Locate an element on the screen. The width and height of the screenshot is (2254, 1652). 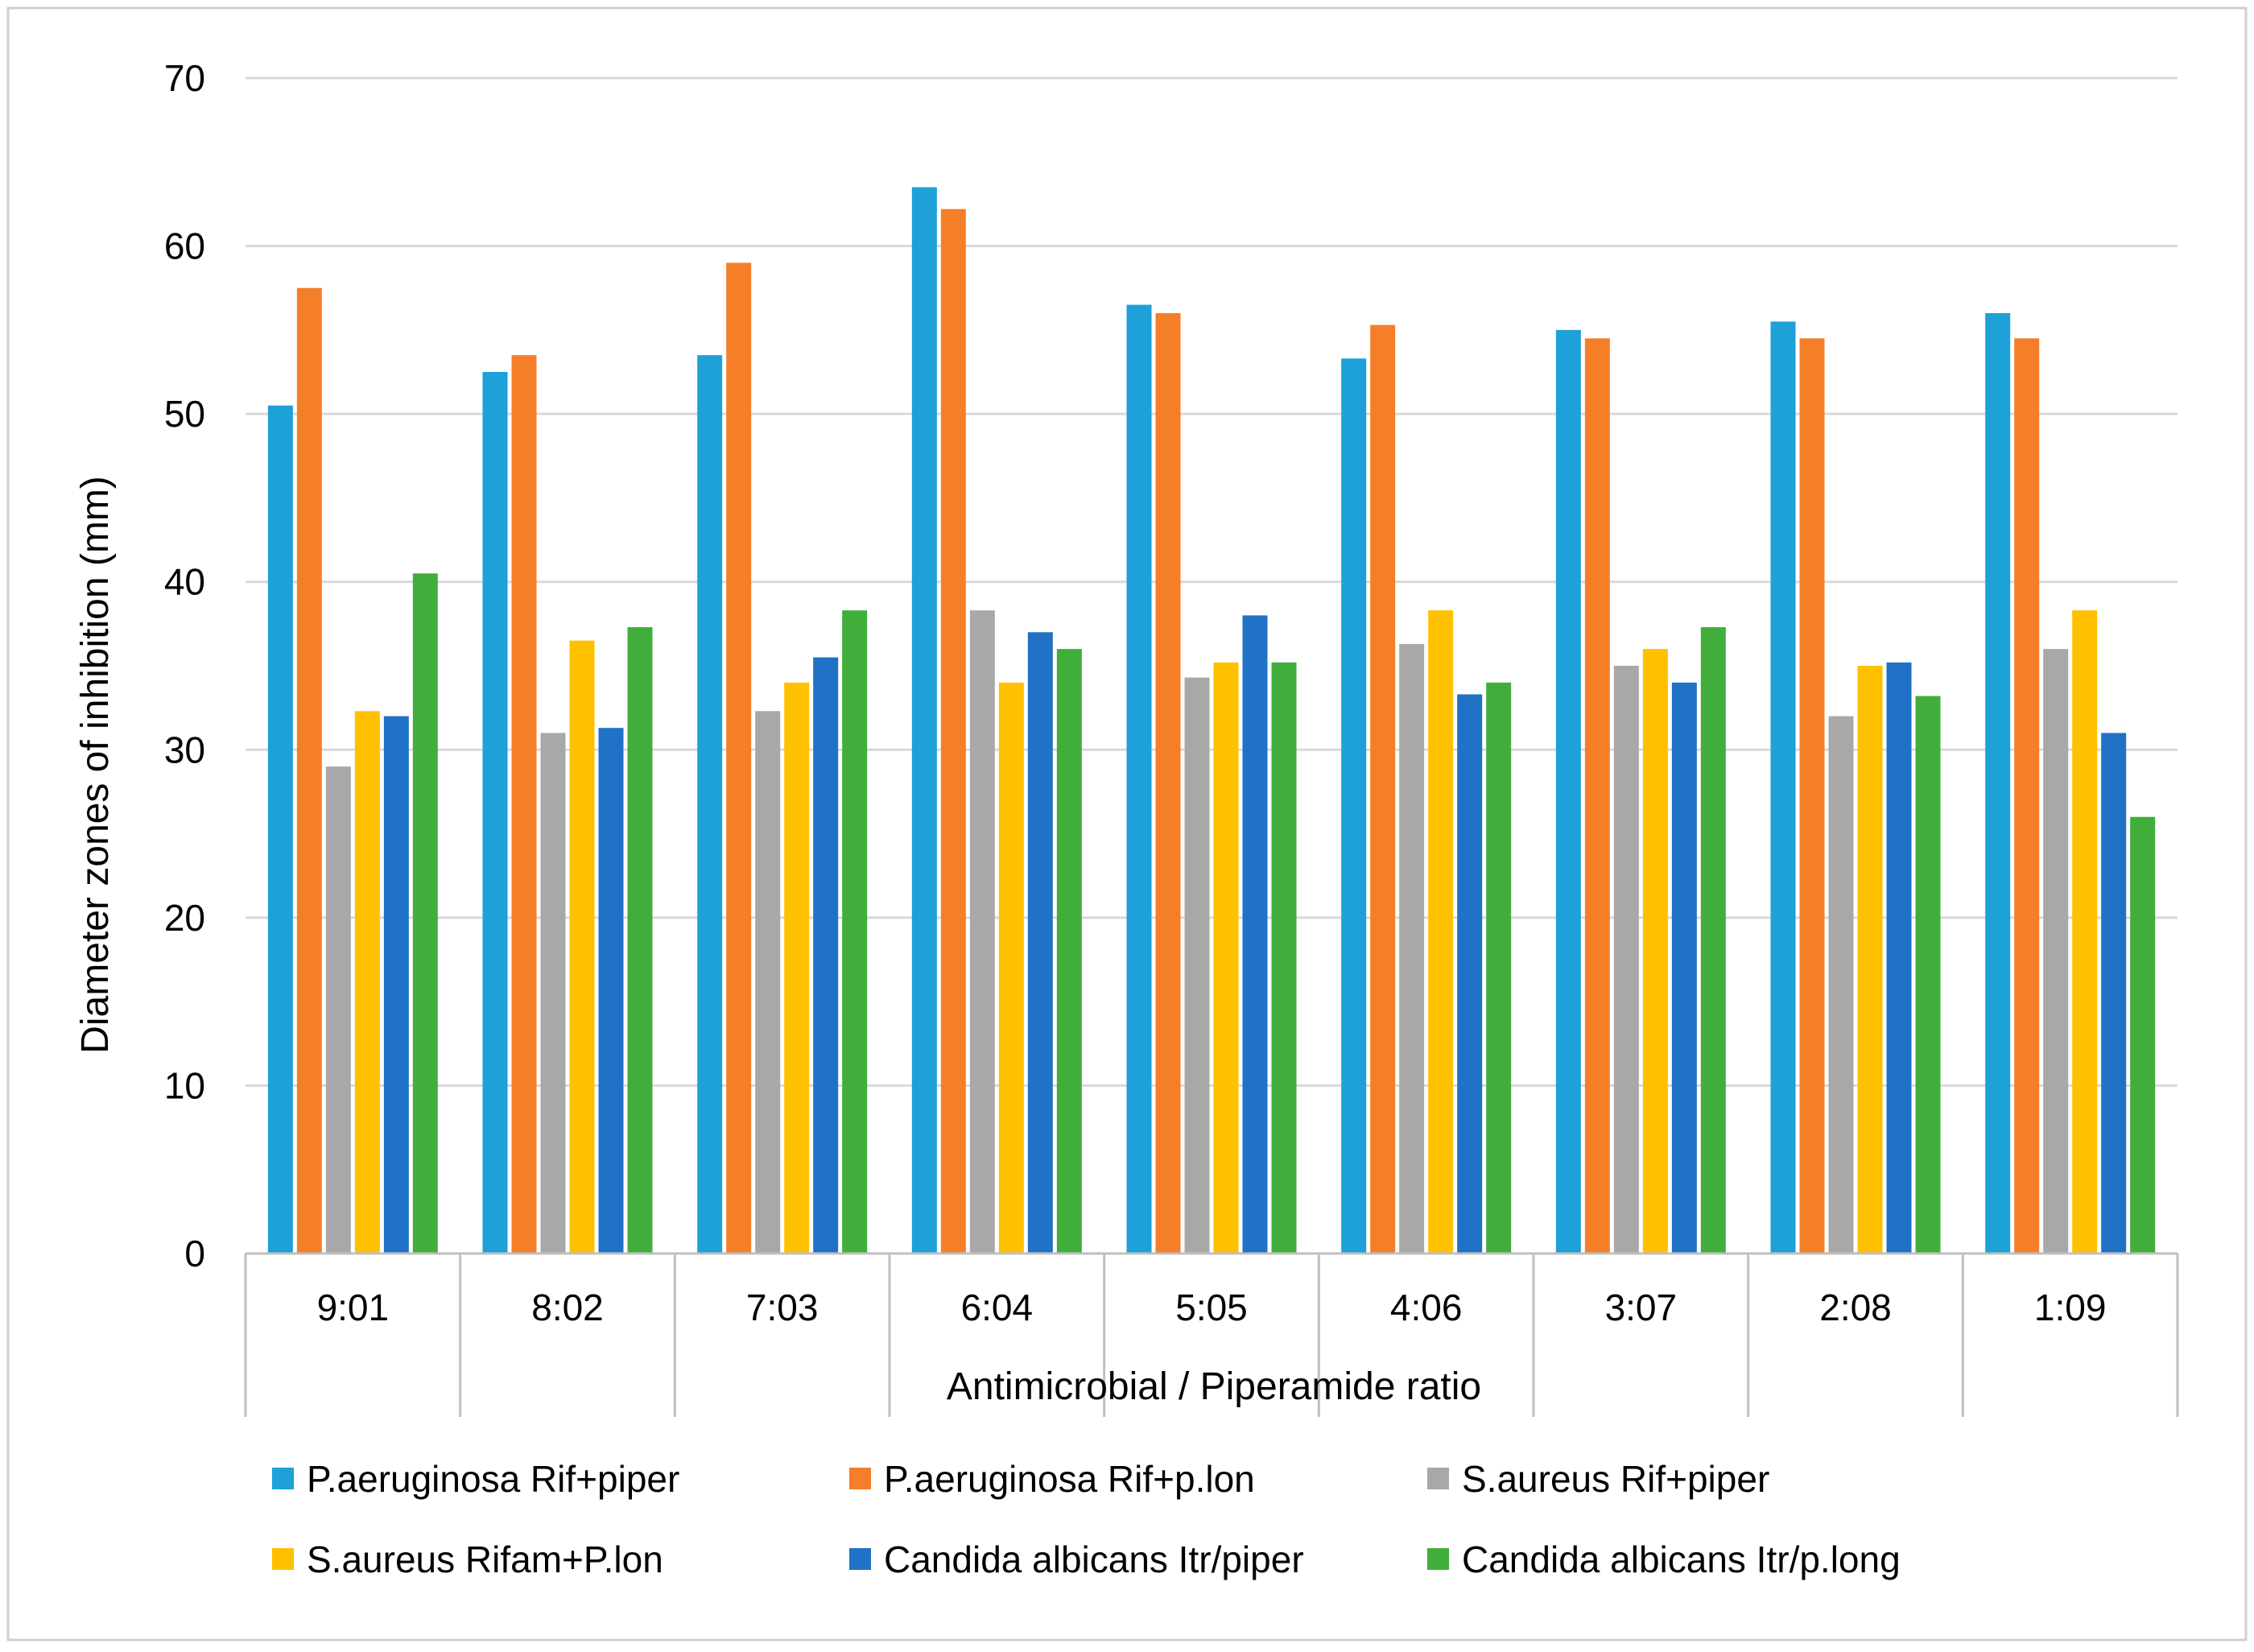
x-tick-label: 3:07 is located at coordinates (1641, 1307).